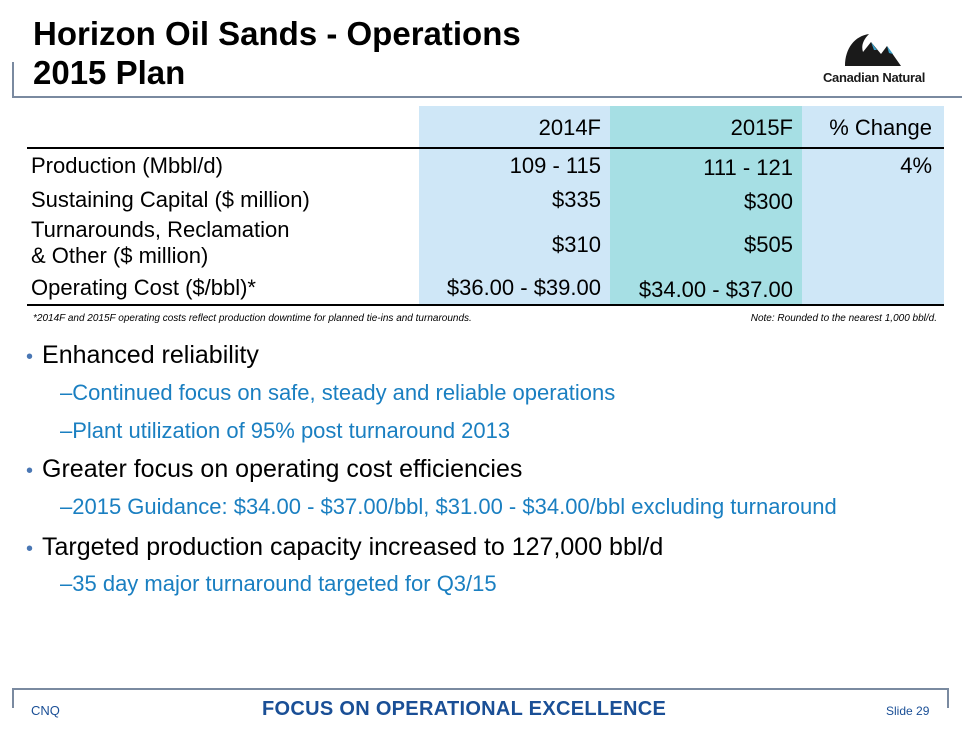  What do you see at coordinates (487, 97) in the screenshot?
I see `title-frame-rule` at bounding box center [487, 97].